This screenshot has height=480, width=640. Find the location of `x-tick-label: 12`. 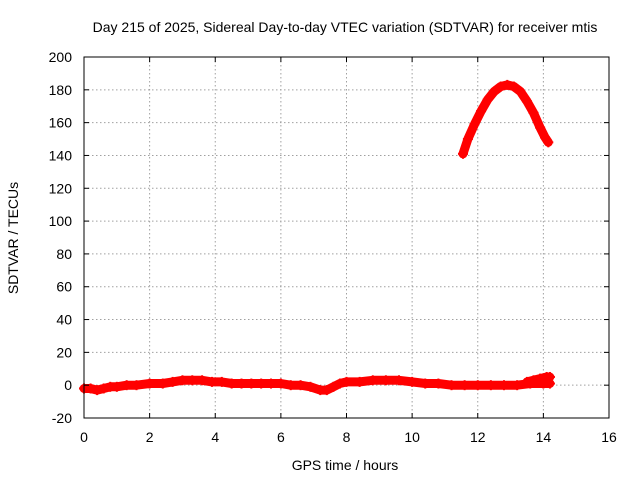

x-tick-label: 12 is located at coordinates (478, 437).